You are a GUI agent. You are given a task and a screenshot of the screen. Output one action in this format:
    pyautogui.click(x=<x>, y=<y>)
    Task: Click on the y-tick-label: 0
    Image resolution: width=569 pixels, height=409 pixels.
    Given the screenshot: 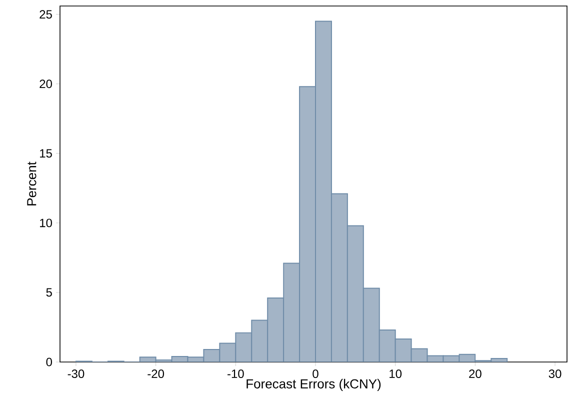 What is the action you would take?
    pyautogui.click(x=49, y=362)
    